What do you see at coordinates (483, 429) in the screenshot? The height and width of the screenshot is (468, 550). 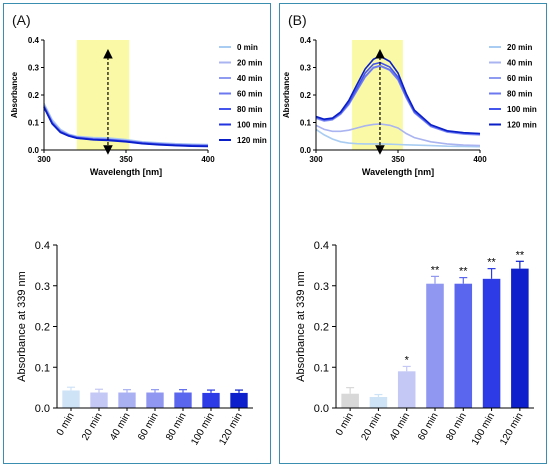 I see `b-category-label-5: 100 min` at bounding box center [483, 429].